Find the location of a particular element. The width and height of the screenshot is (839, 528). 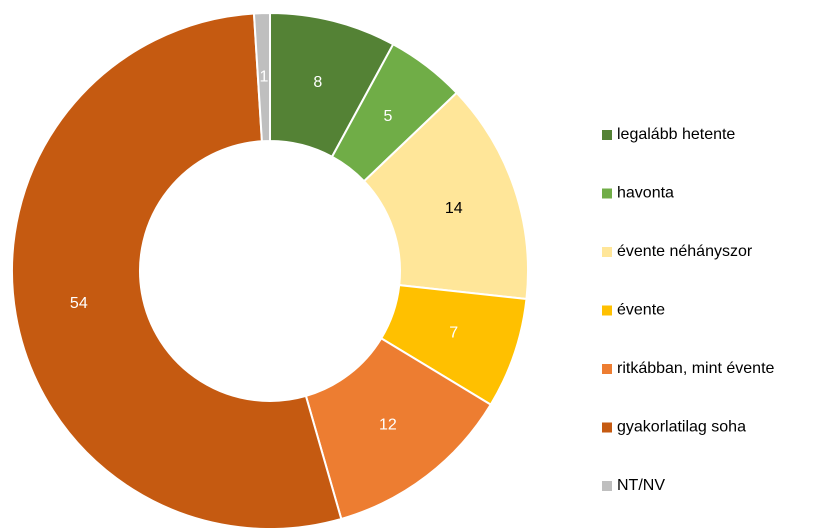

legend-label: gyakorlatilag soha is located at coordinates (681, 427).